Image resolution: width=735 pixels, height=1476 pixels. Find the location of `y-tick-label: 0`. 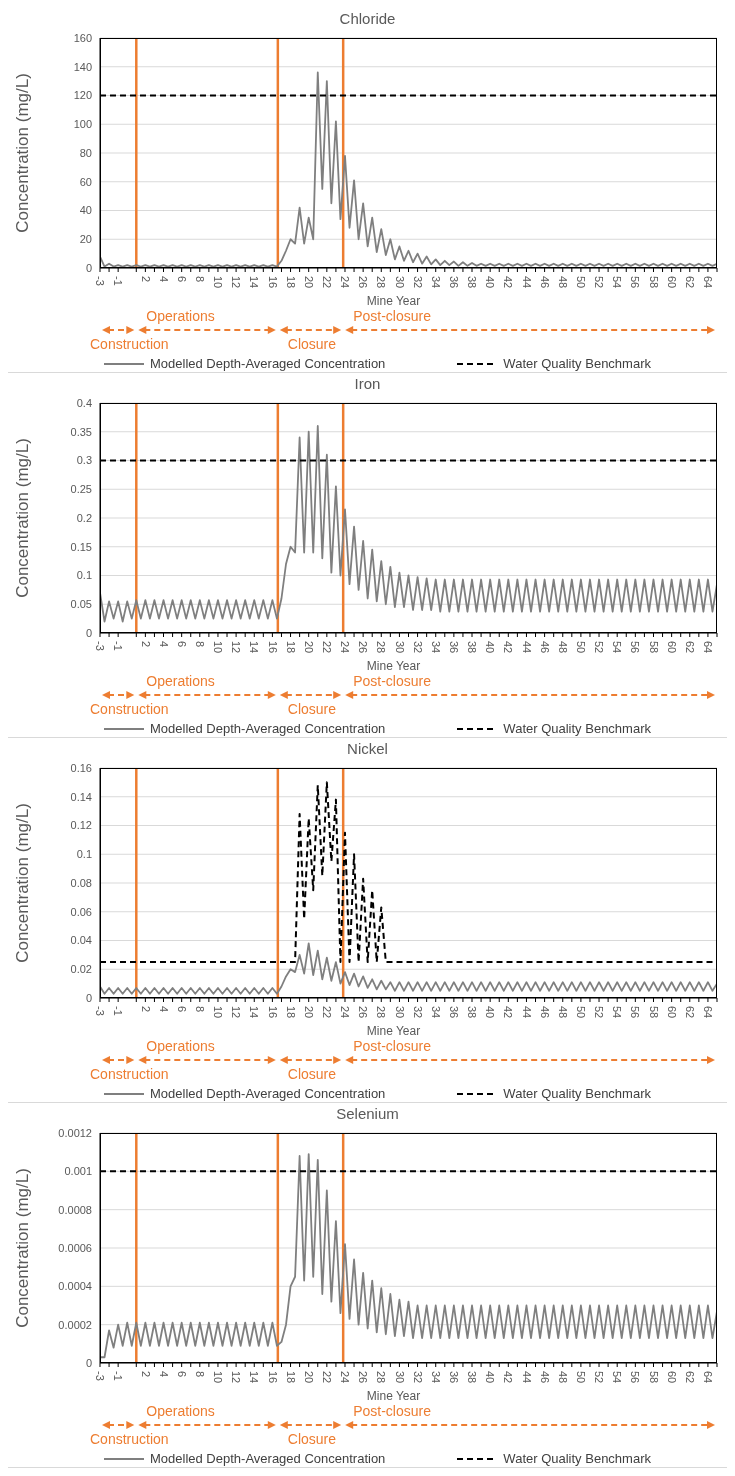

y-tick-label: 0 is located at coordinates (88, 997).